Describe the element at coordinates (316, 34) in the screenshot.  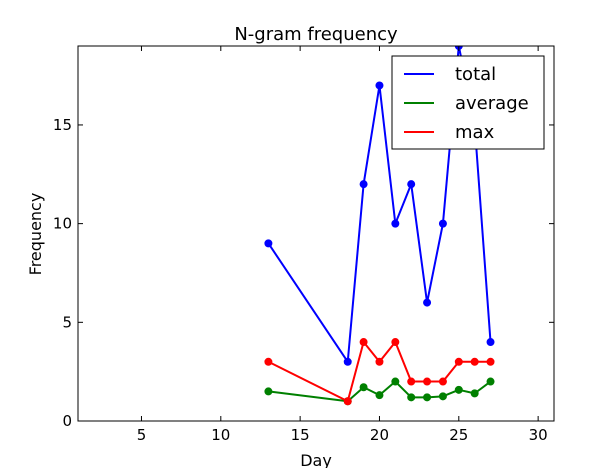
I see `chart-title: N-gram frequency` at that location.